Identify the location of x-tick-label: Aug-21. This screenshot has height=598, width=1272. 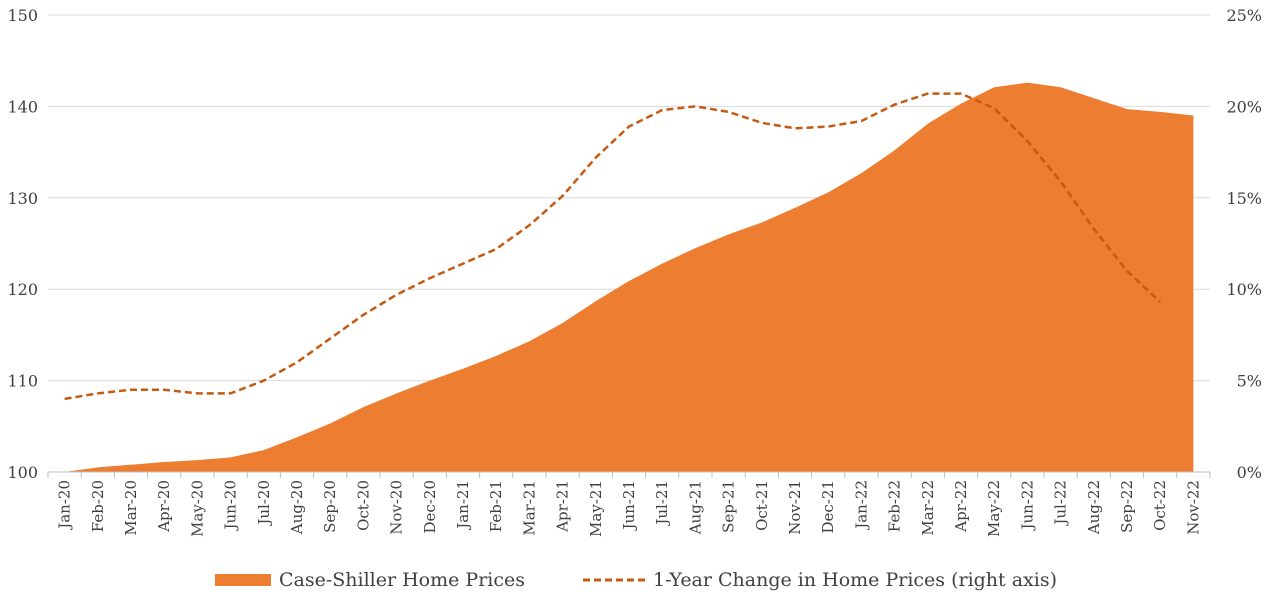
(695, 507).